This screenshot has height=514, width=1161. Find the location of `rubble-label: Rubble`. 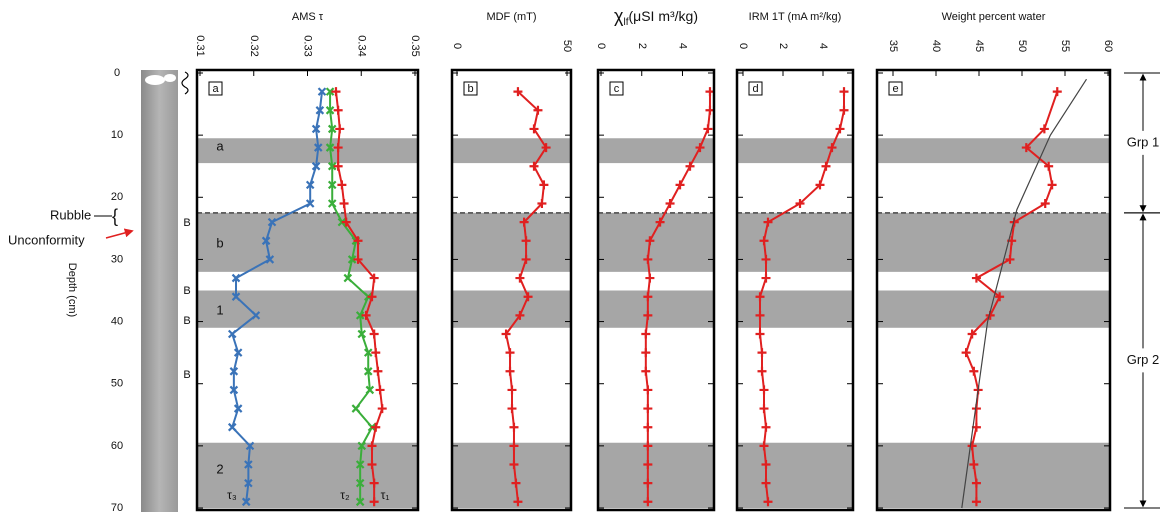

rubble-label: Rubble is located at coordinates (70, 214).